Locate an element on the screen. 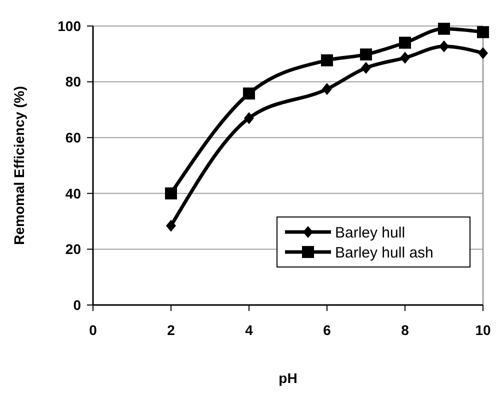  x-tick-label: 6 is located at coordinates (327, 330).